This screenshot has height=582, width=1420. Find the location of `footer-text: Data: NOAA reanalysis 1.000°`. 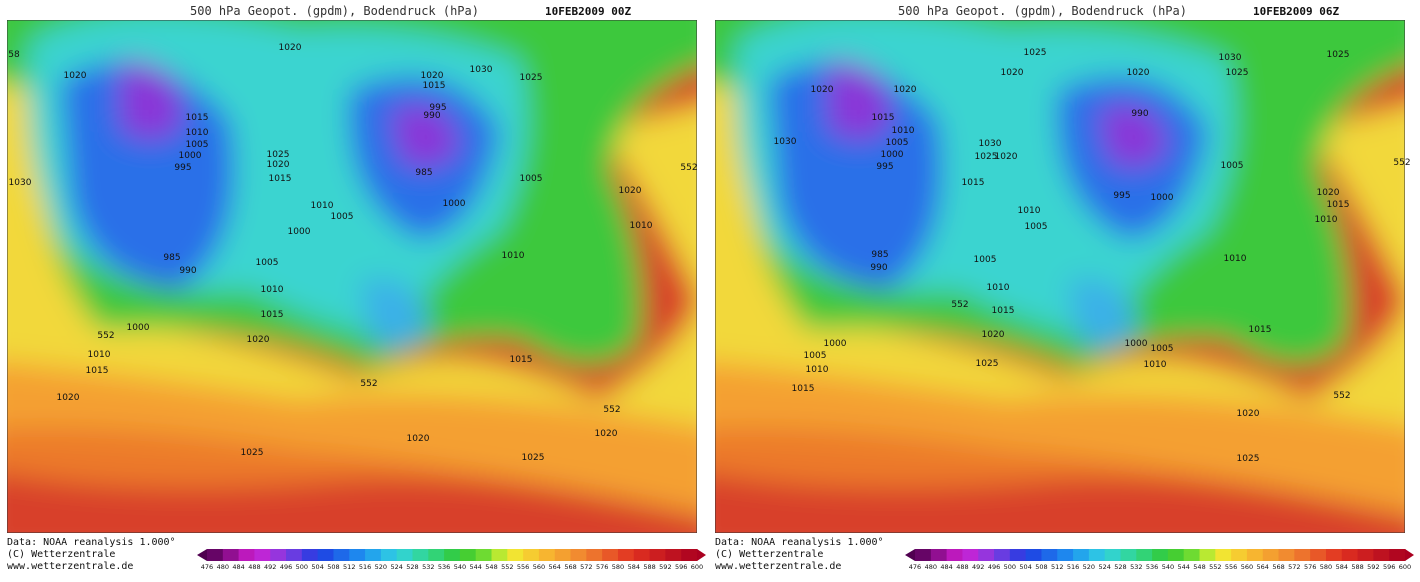

footer-text: Data: NOAA reanalysis 1.000° is located at coordinates (91, 542).